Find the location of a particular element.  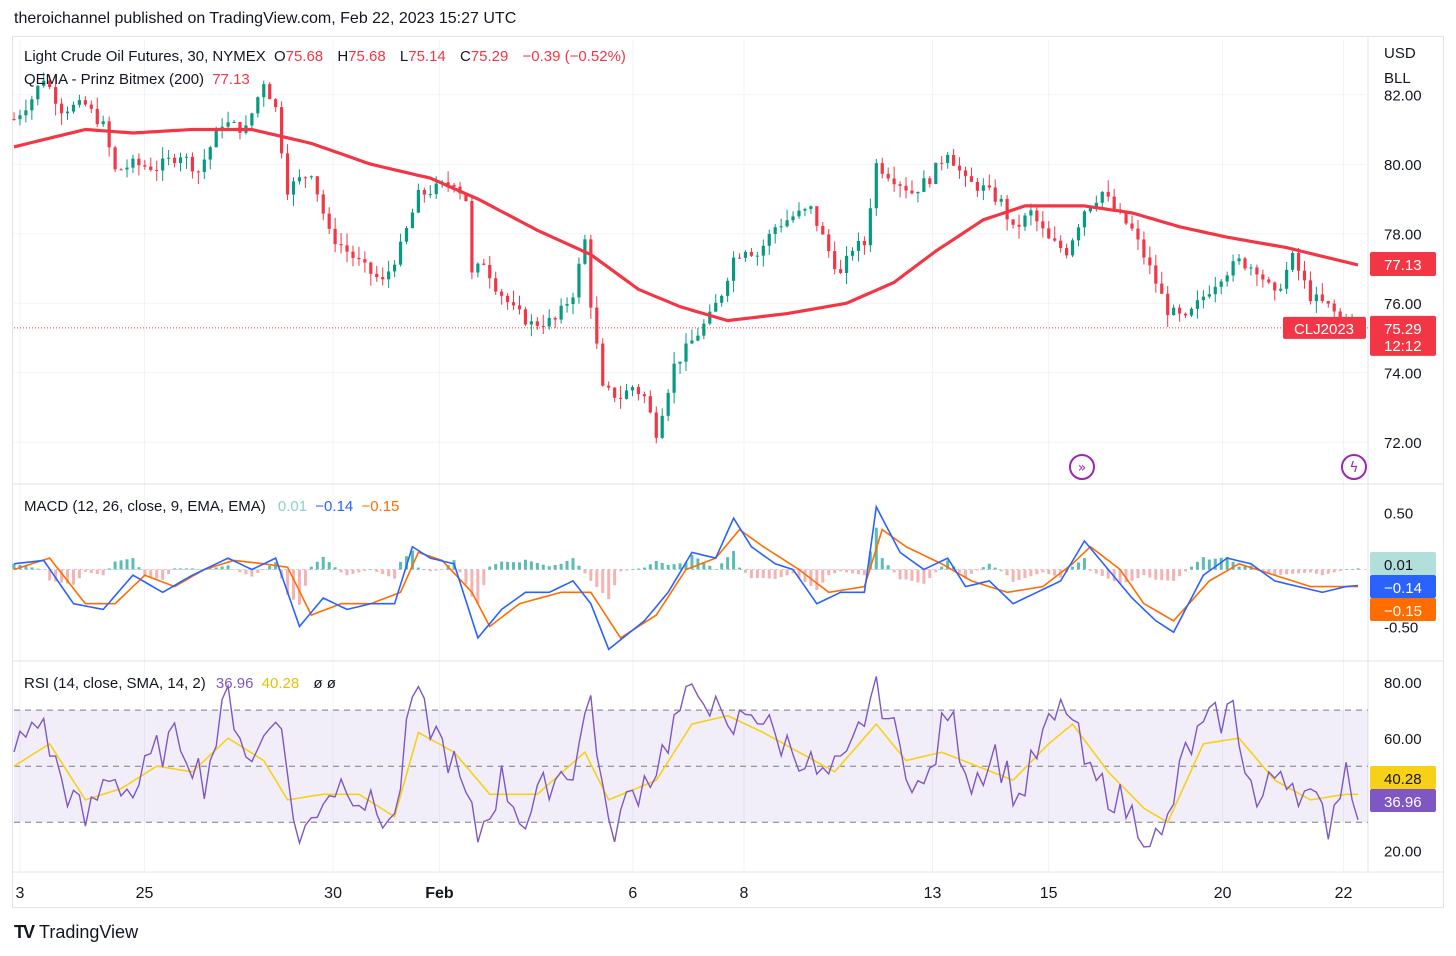

change-value: −0.39 (−0.52%) is located at coordinates (574, 56).